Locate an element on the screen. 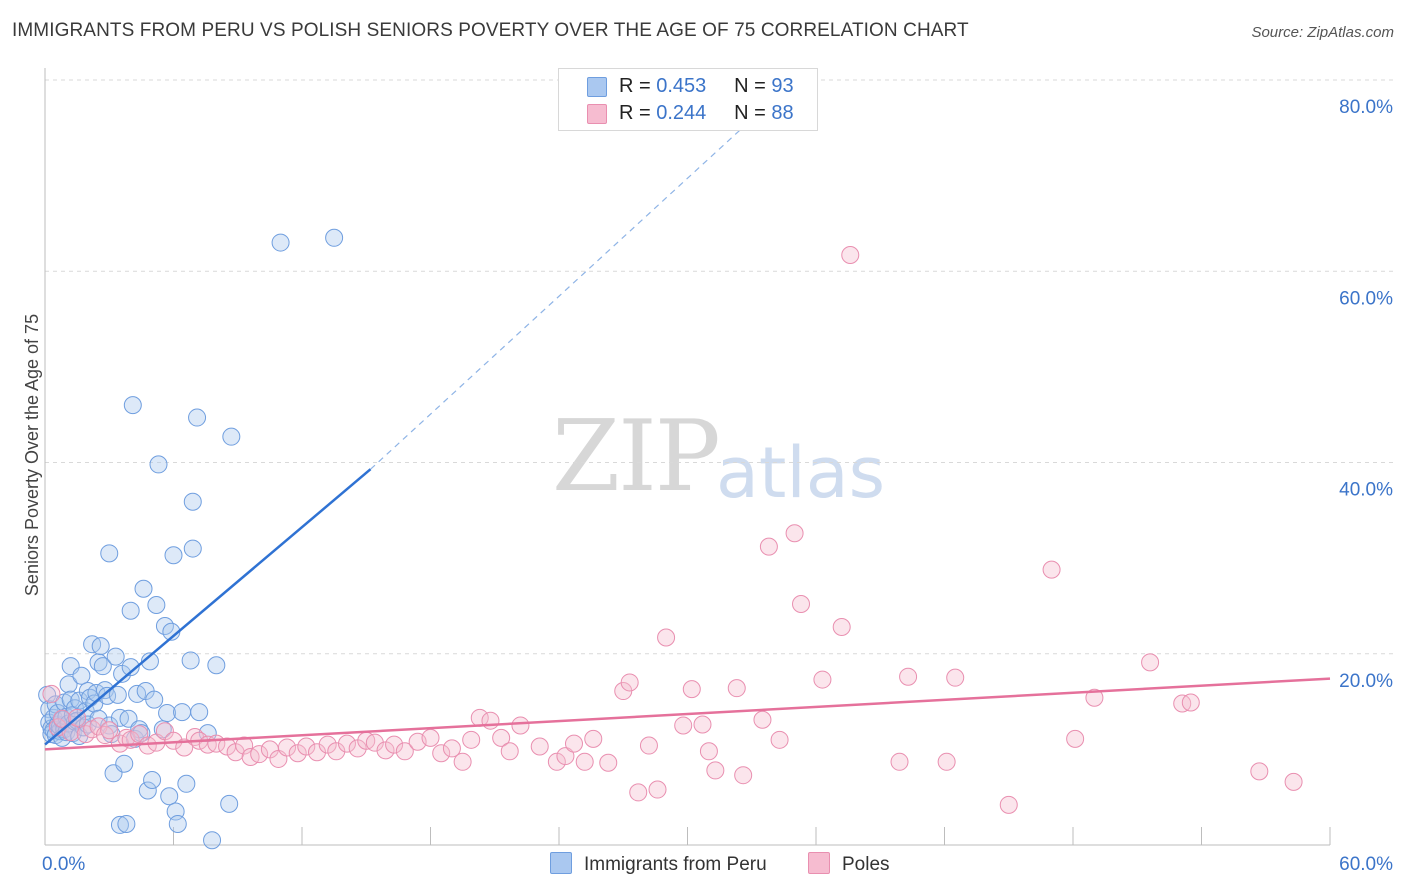 This screenshot has width=1406, height=892. bottom-legend-swatch-poles is located at coordinates (819, 863).